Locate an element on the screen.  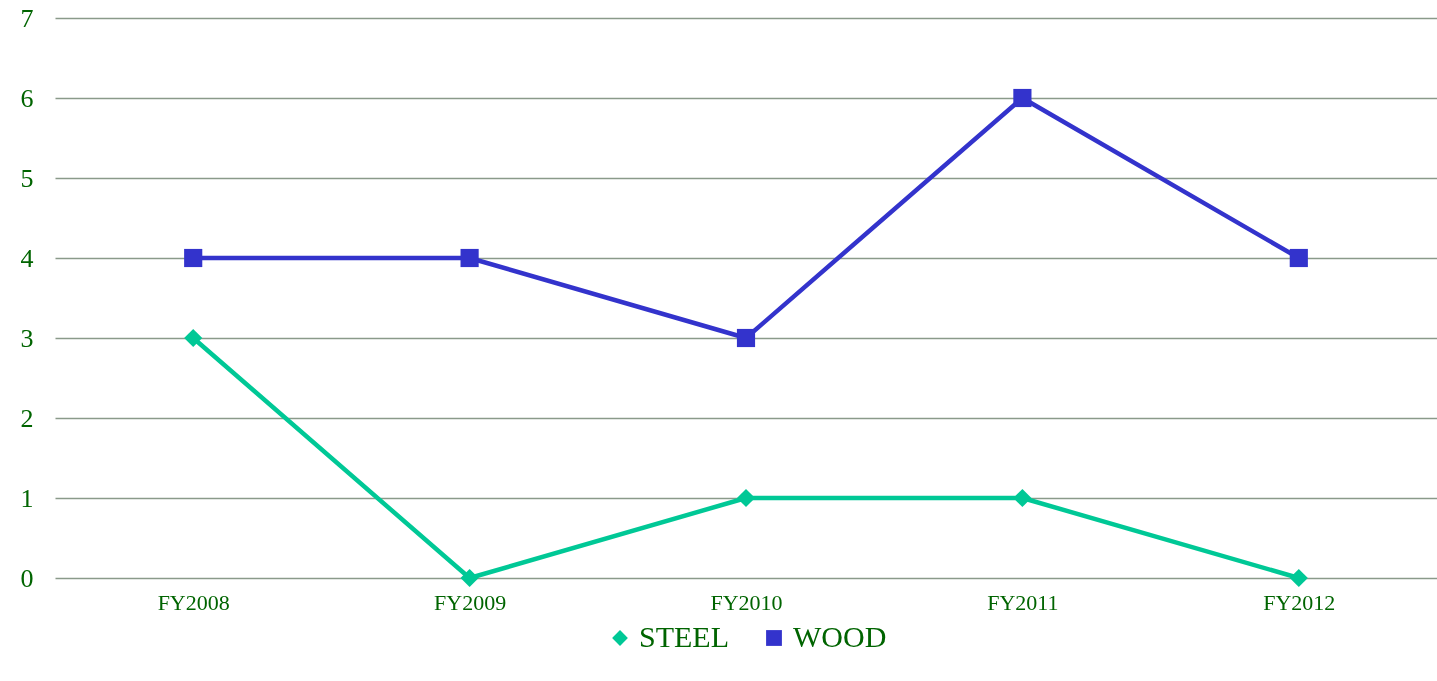
y-tick-label: 5 is located at coordinates (27, 178).